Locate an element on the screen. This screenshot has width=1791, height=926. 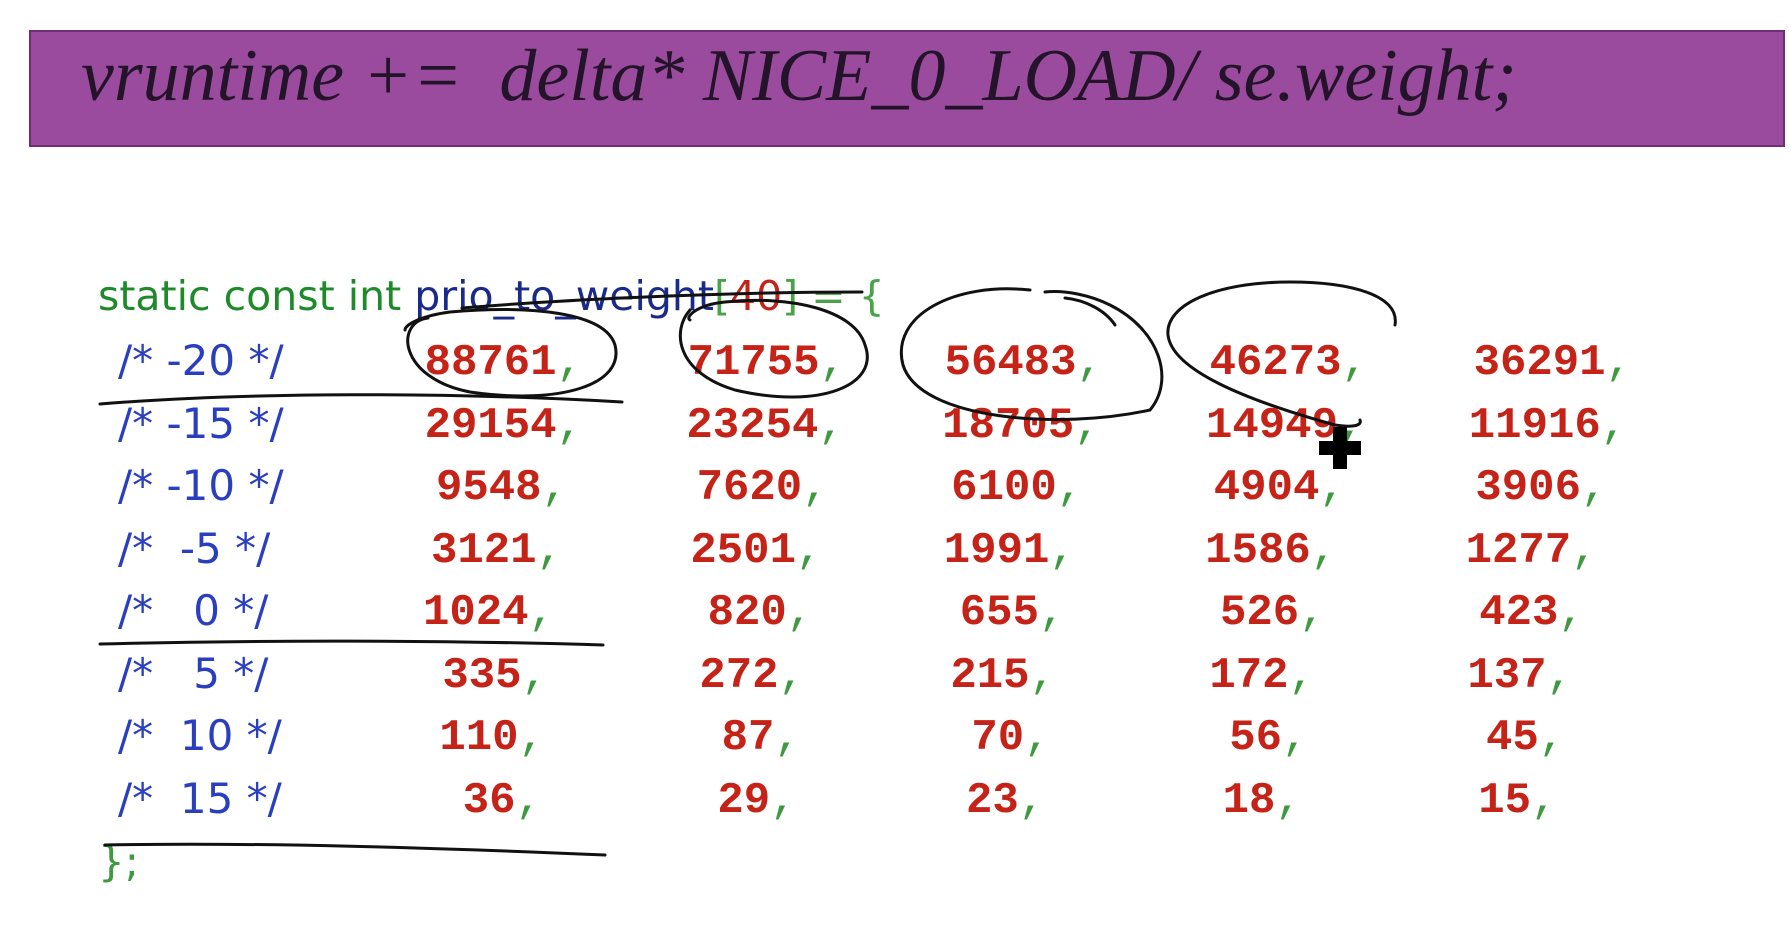
weight-number: 526 is located at coordinates (1259, 613).